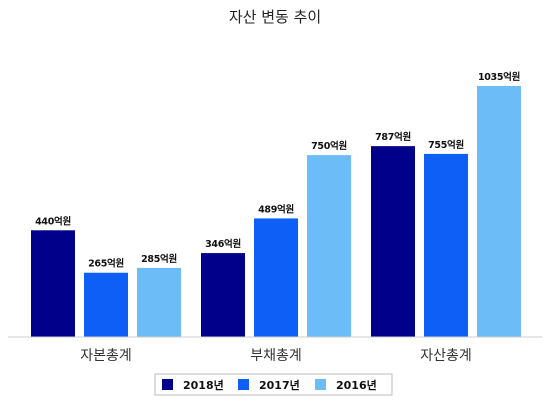 Image resolution: width=550 pixels, height=401 pixels. What do you see at coordinates (106, 264) in the screenshot?
I see `data-label-0-1: 265억원` at bounding box center [106, 264].